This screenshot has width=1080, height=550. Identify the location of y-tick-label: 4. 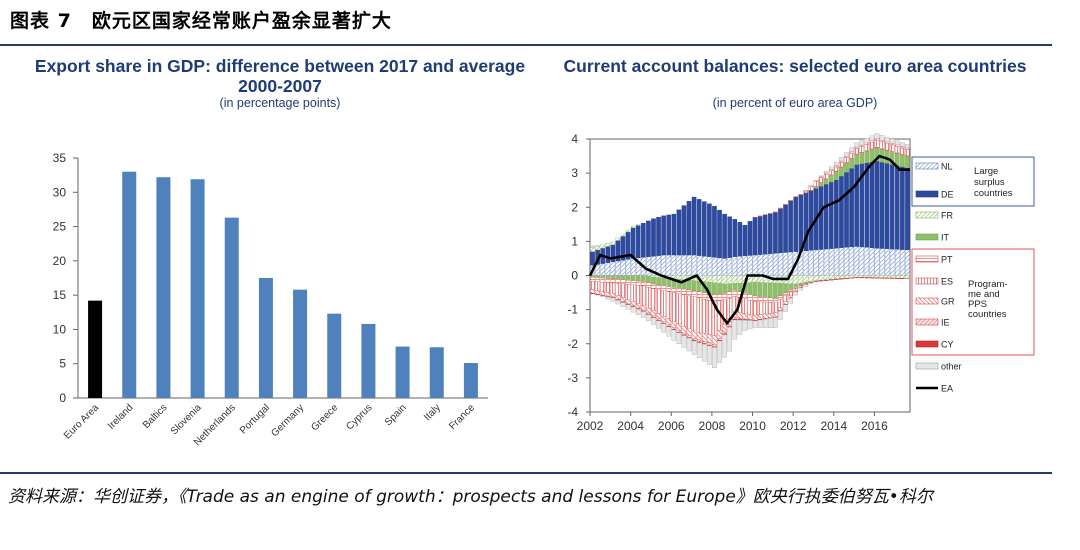
(574, 139).